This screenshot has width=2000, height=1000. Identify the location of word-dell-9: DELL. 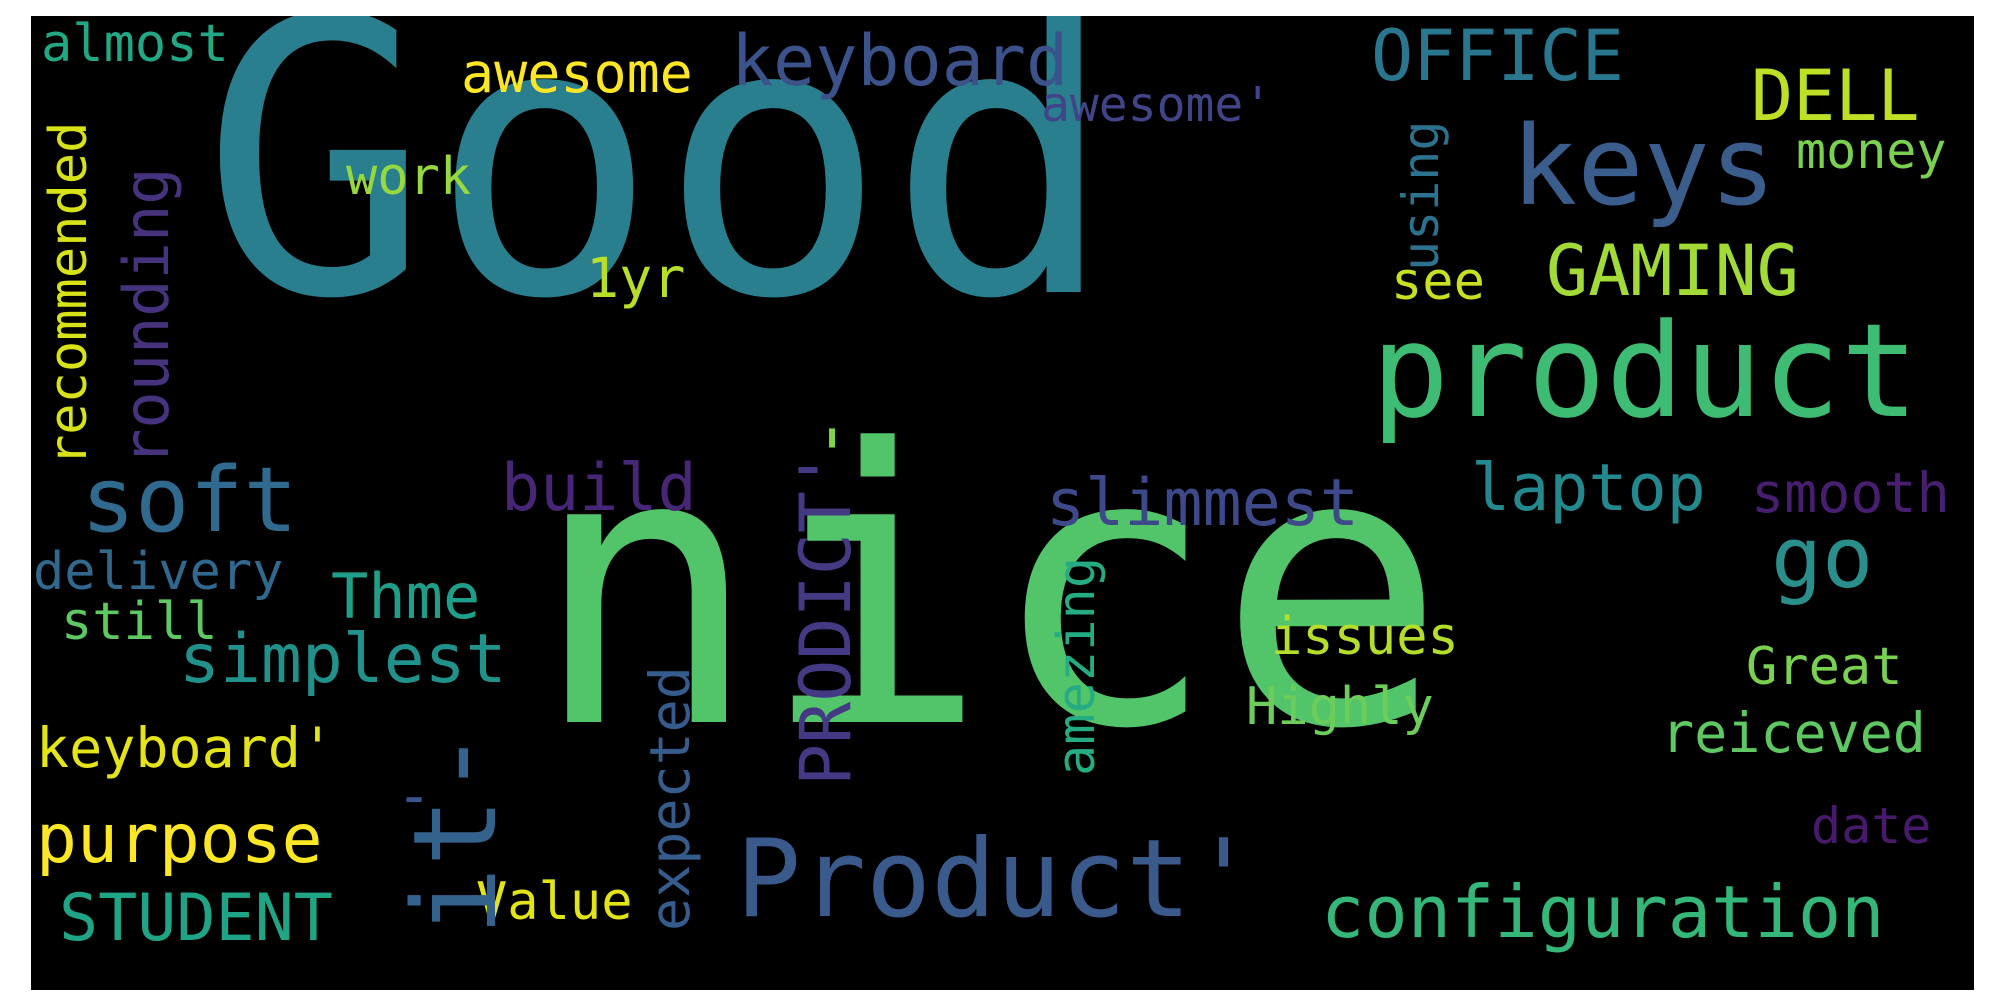
(1835, 96).